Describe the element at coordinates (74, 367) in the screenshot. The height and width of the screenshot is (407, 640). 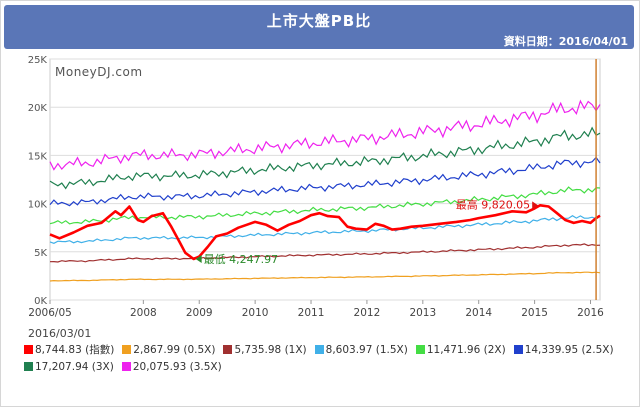
I see `legend-label: 17,207.94 (3X)` at that location.